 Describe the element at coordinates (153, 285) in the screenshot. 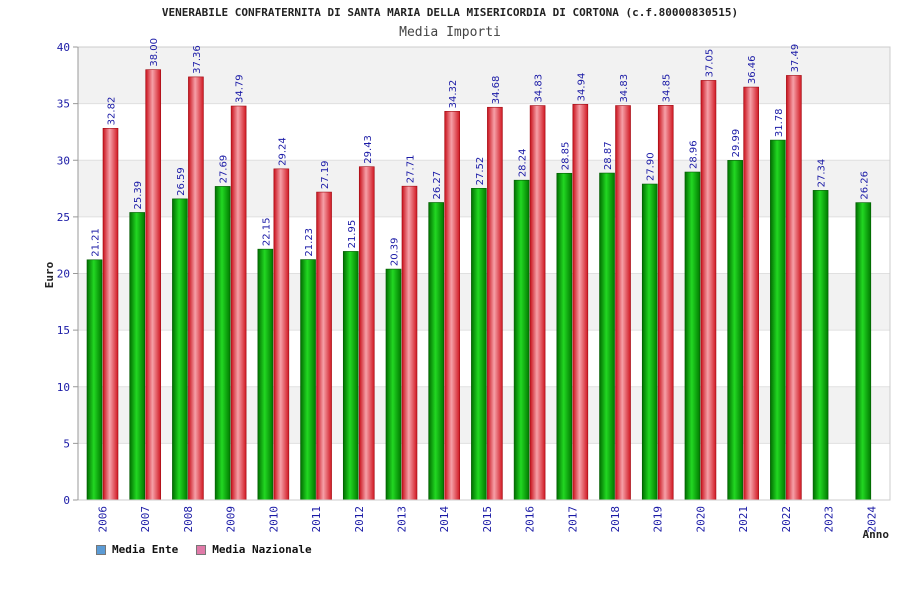

I see `bar-nazionale-2007` at that location.